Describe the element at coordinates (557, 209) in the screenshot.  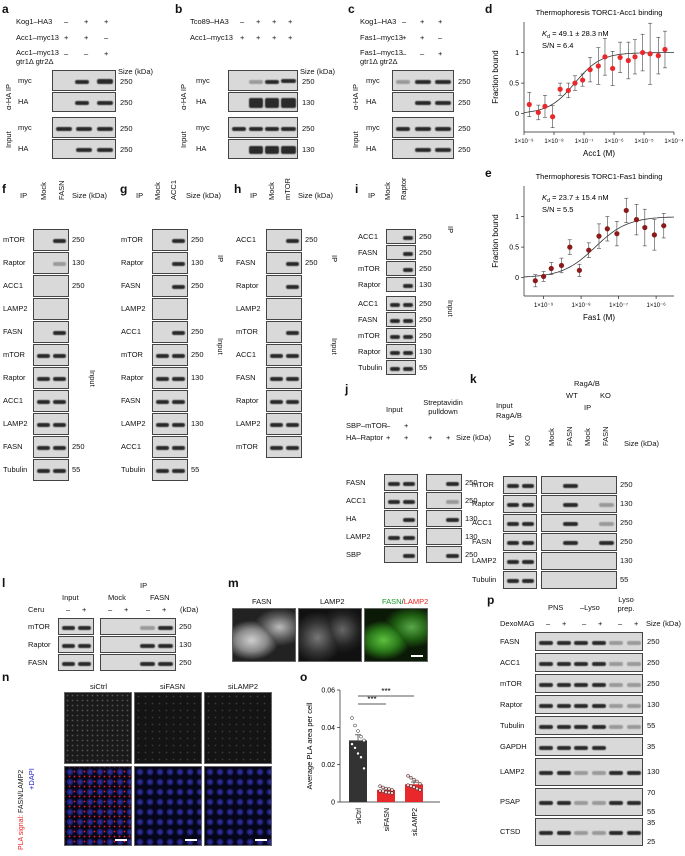
I see `sn-annotation: S/N = 5.5` at that location.